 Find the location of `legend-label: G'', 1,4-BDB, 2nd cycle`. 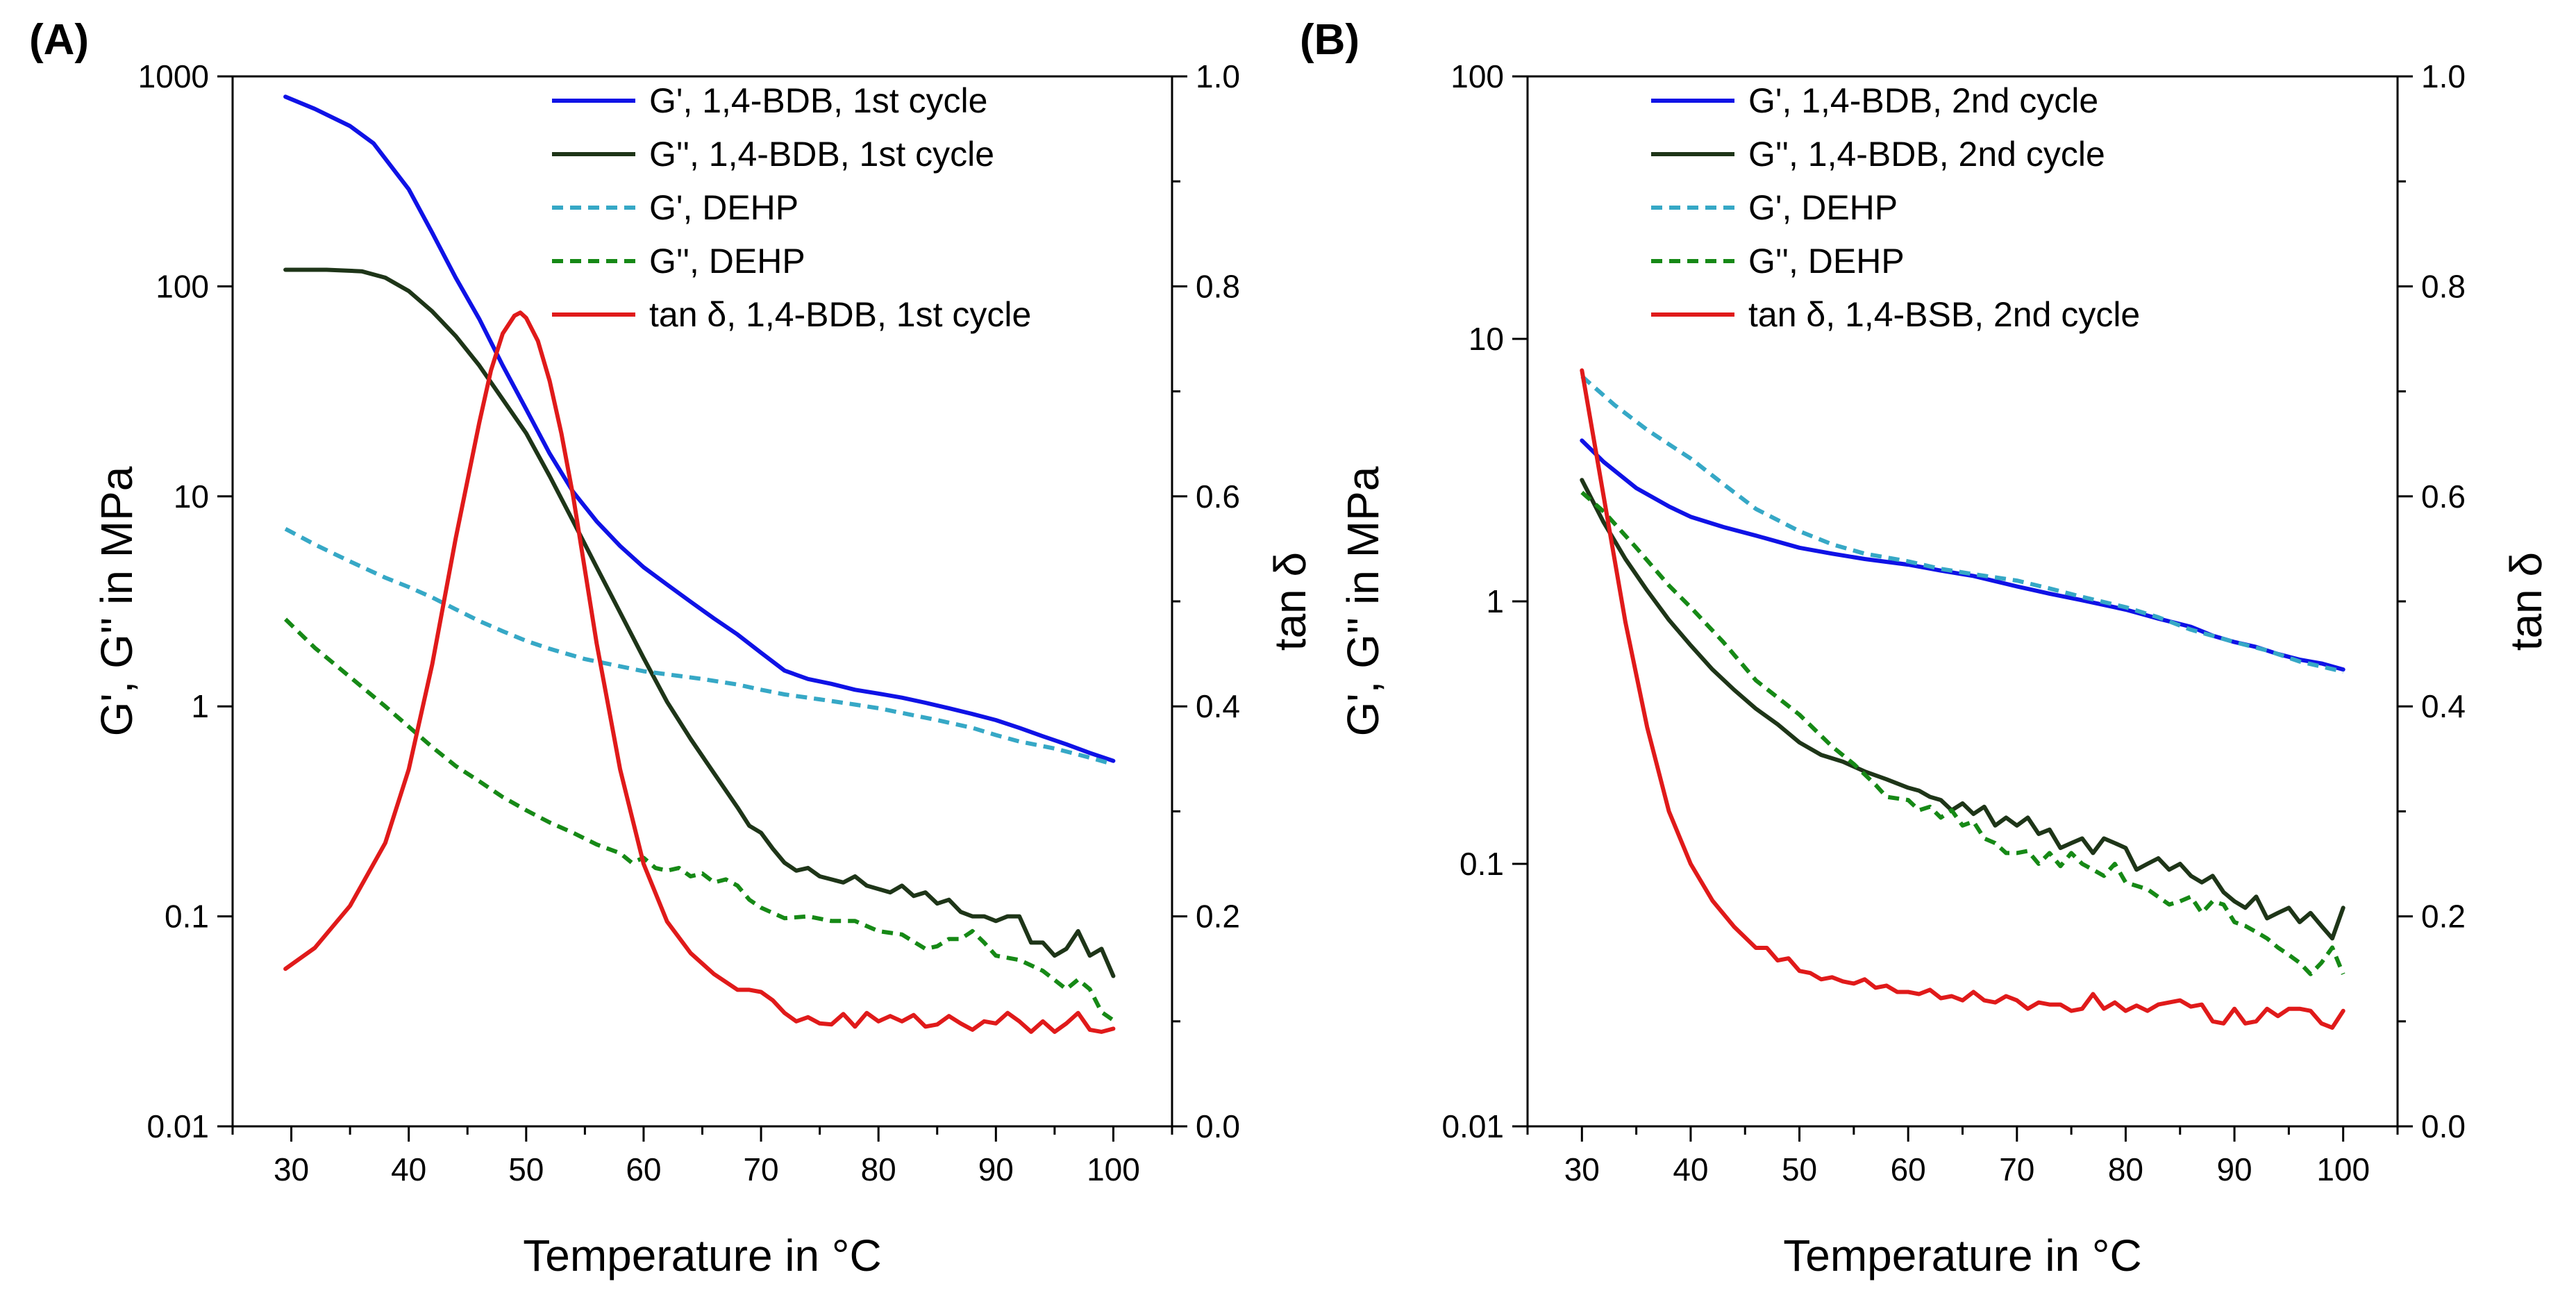

legend-label: G'', 1,4-BDB, 2nd cycle is located at coordinates (1926, 154).